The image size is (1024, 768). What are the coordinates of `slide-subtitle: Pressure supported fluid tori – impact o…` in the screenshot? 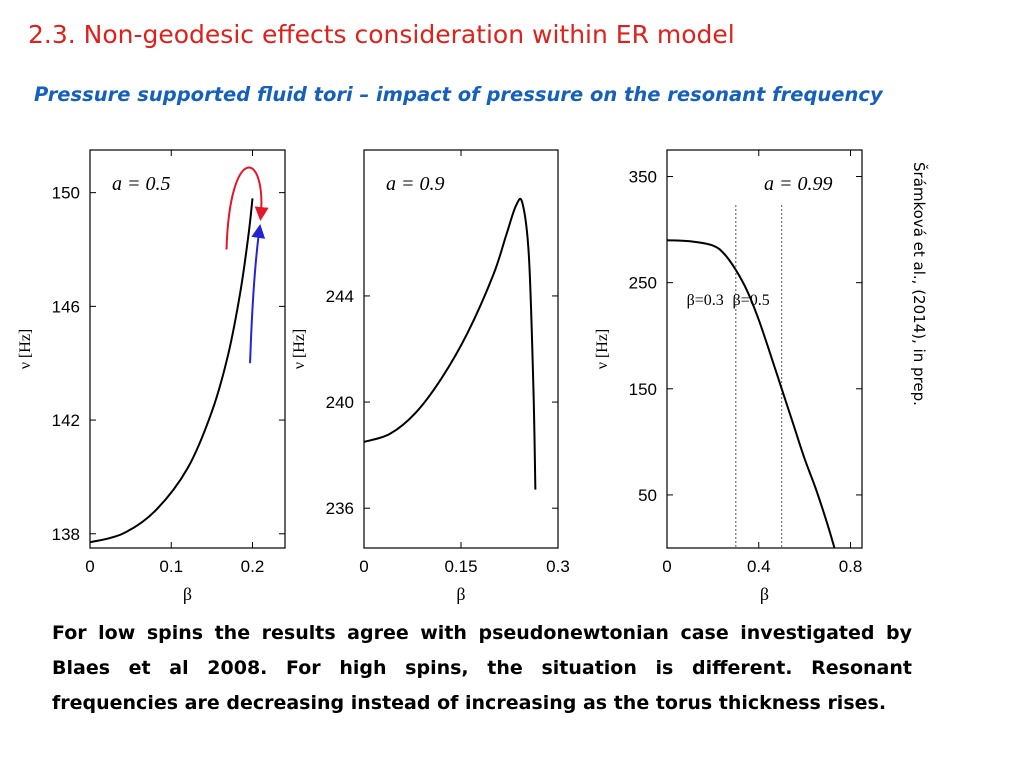 It's located at (458, 94).